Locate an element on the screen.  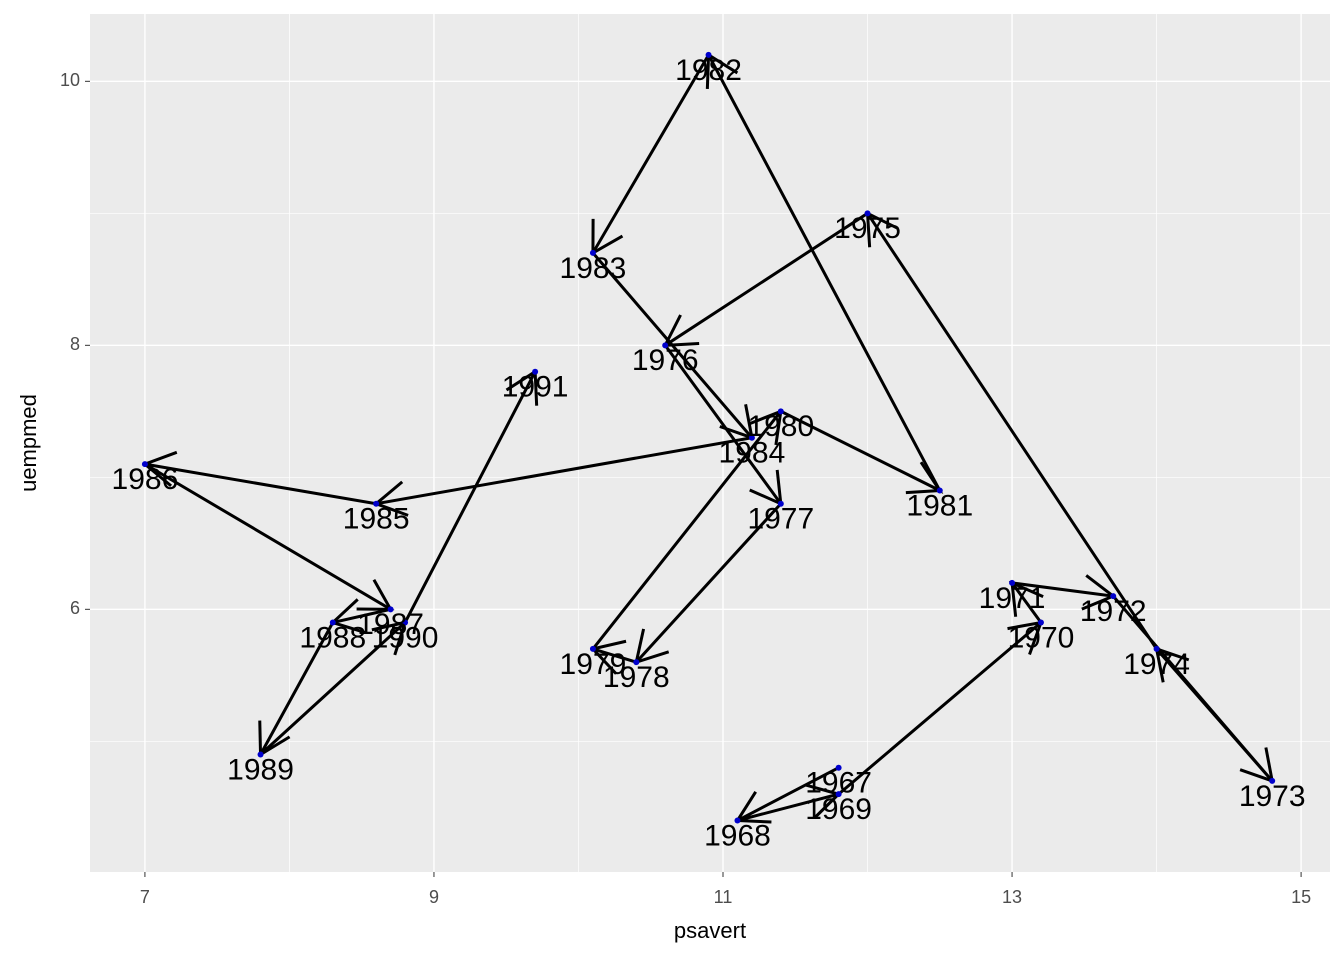
point-label: 1976 is located at coordinates (665, 360).